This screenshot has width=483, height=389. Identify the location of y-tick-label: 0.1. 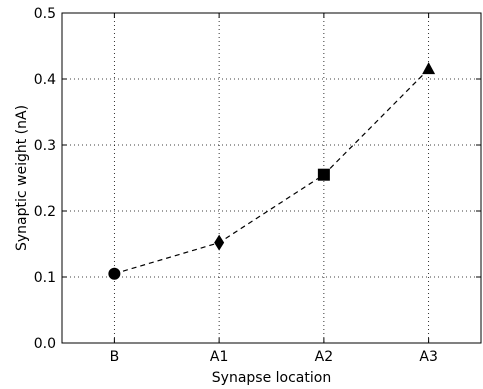
(45, 278).